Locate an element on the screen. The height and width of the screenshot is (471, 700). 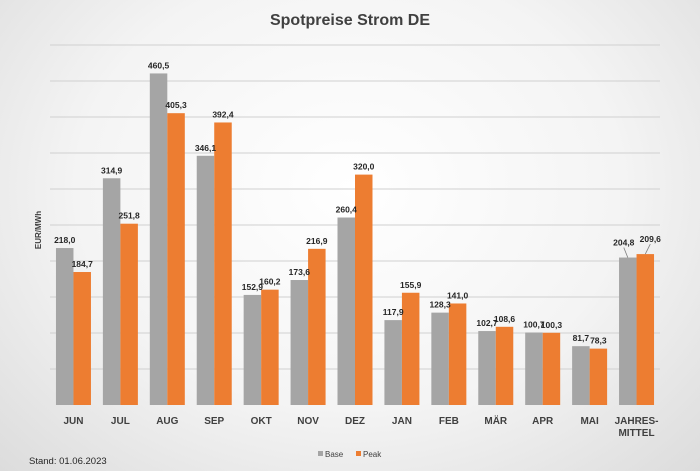
x-tick-label: FEB is located at coordinates (449, 421).